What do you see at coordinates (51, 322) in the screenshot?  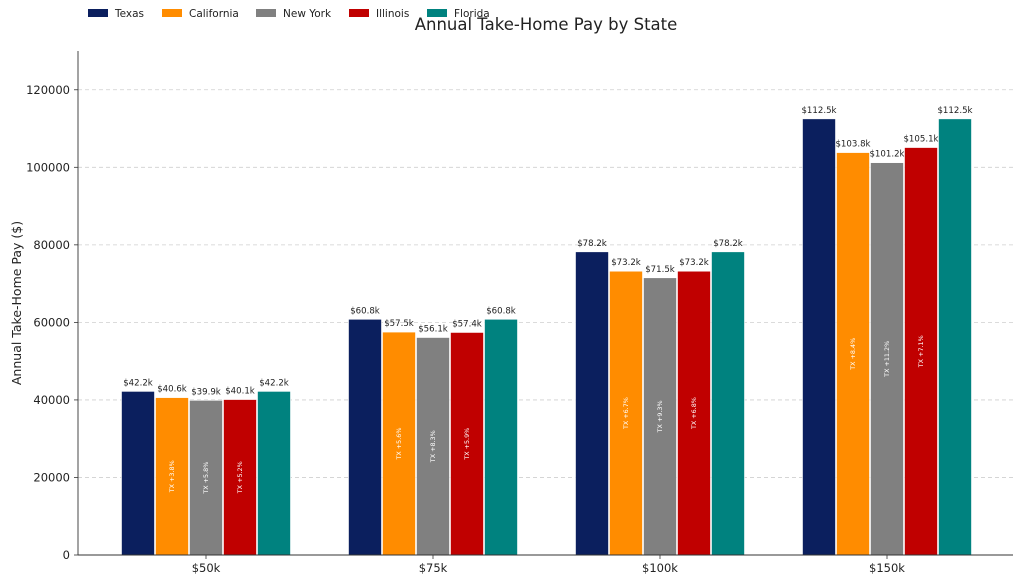 I see `y-tick-label: 60000` at bounding box center [51, 322].